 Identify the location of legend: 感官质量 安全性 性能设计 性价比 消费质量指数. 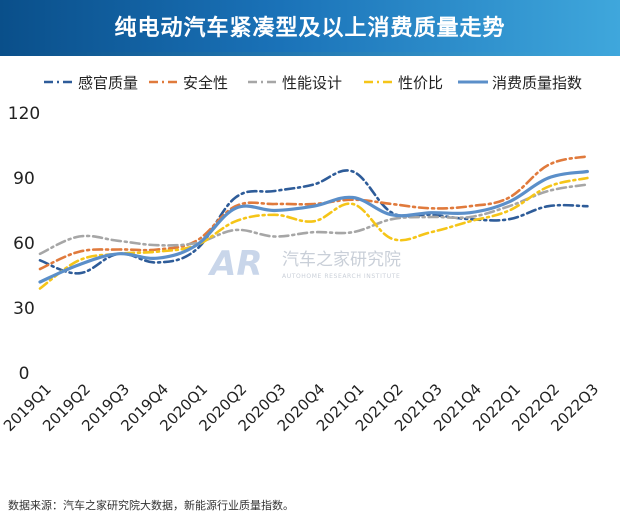
(313, 83).